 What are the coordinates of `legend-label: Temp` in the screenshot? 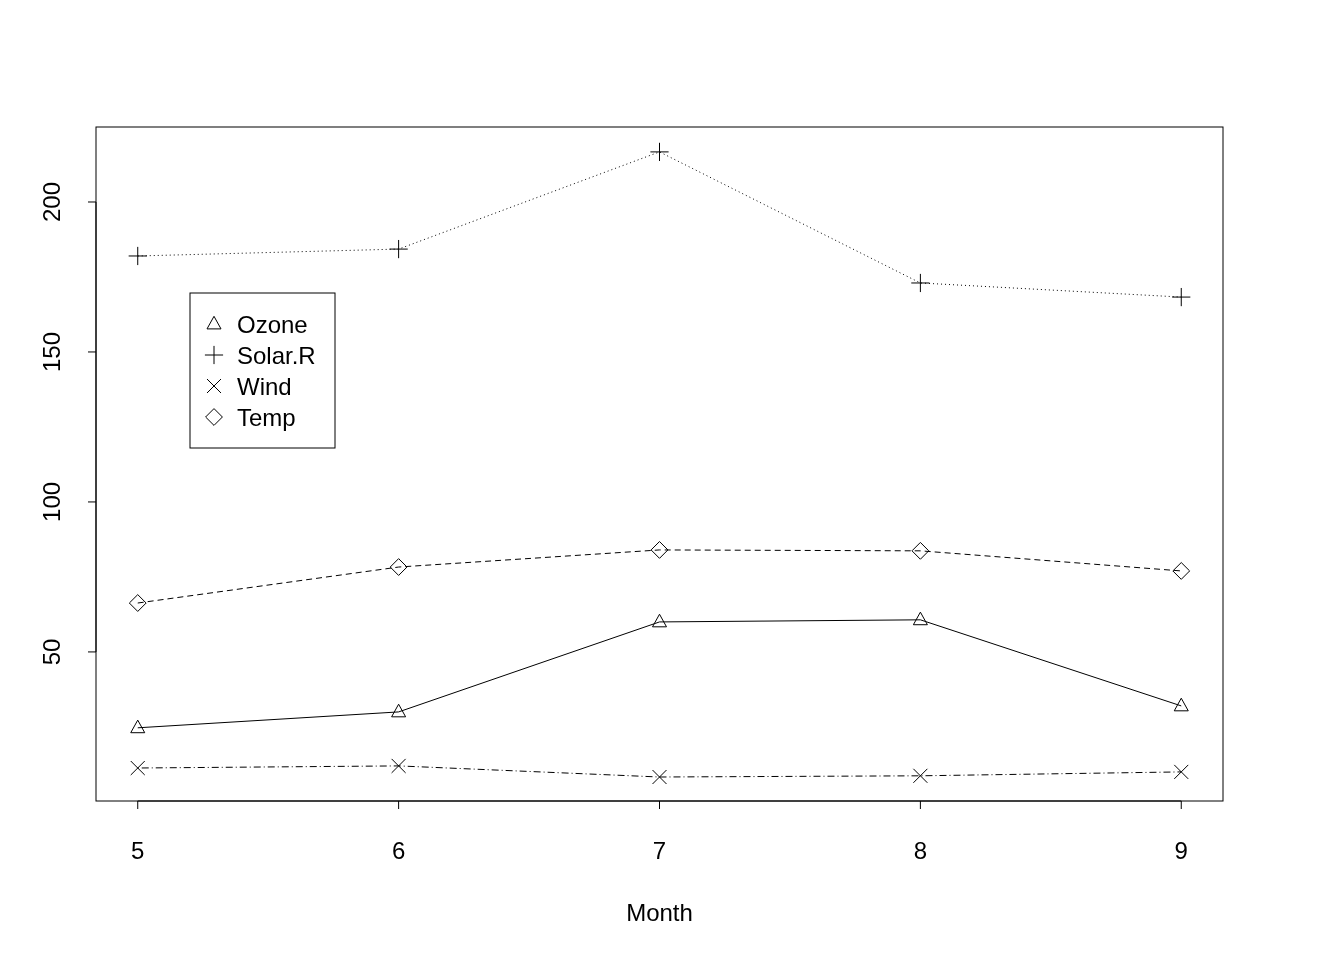 It's located at (266, 417).